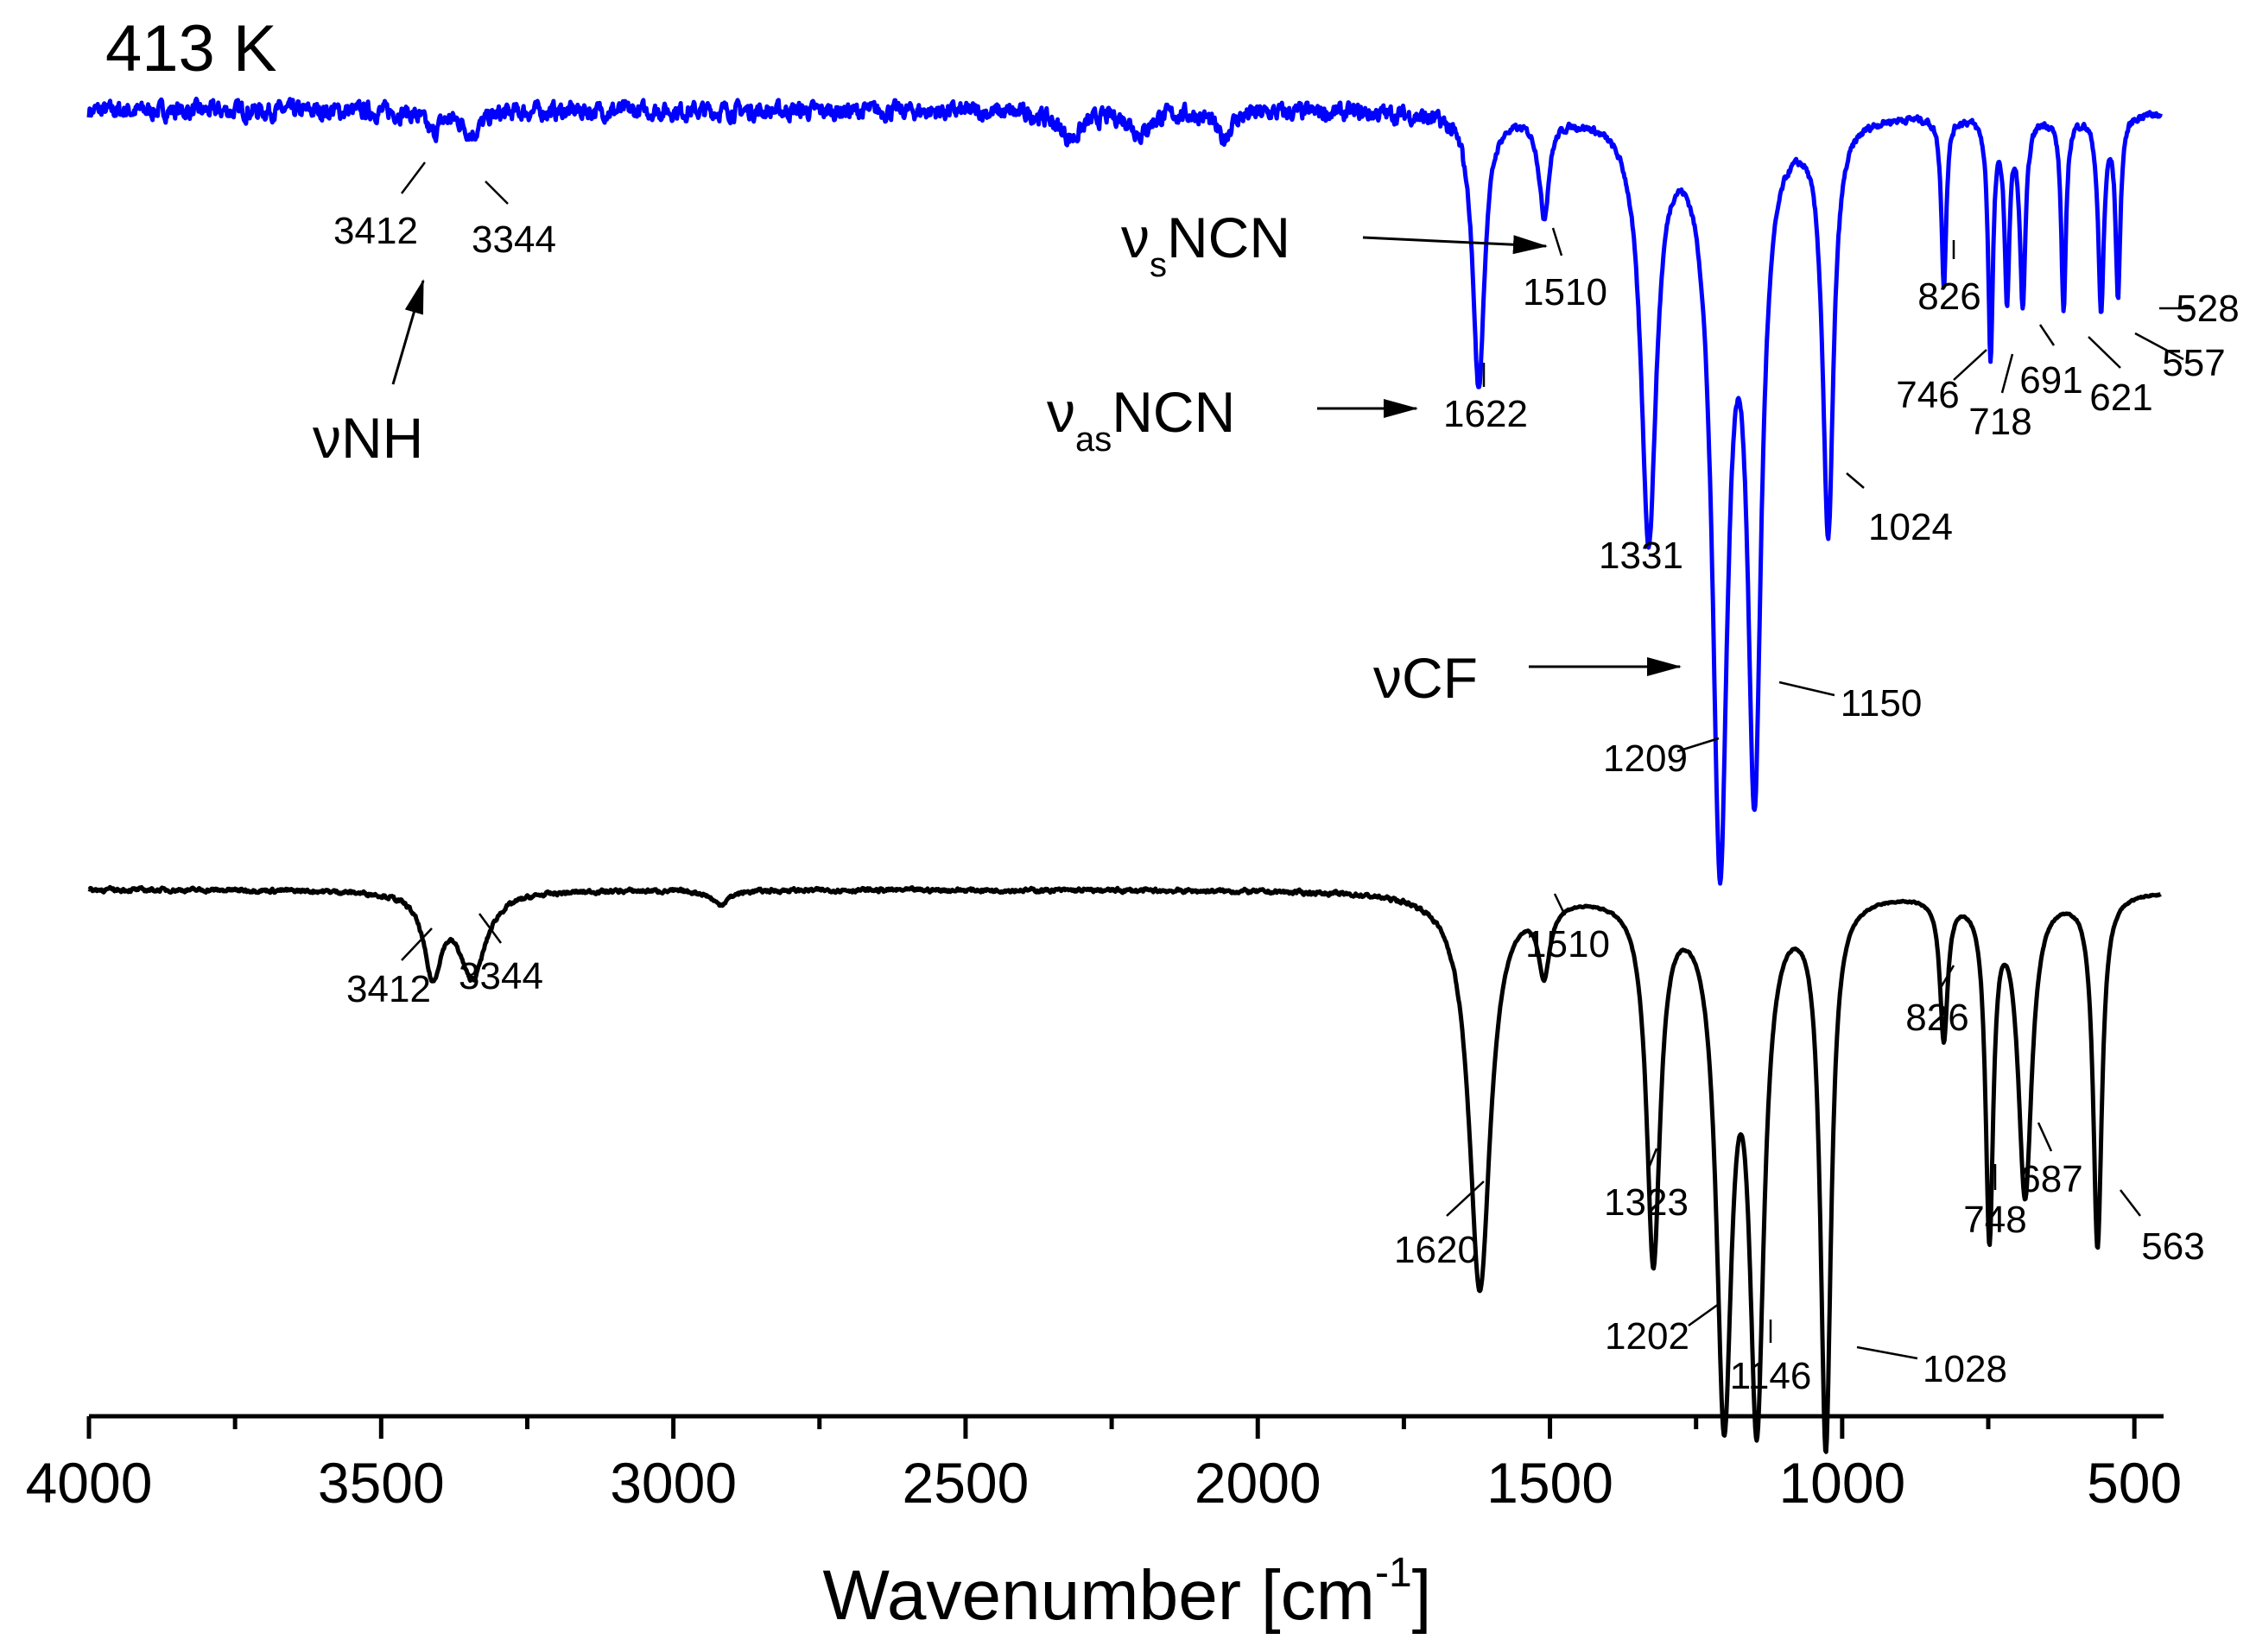 The width and height of the screenshot is (2256, 1652). I want to click on peak-label-ref-3344: 3344, so click(501, 976).